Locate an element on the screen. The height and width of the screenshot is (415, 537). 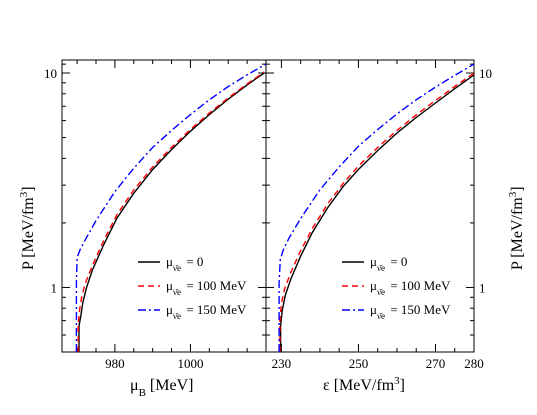
x-tick-label: 280 is located at coordinates (474, 363).